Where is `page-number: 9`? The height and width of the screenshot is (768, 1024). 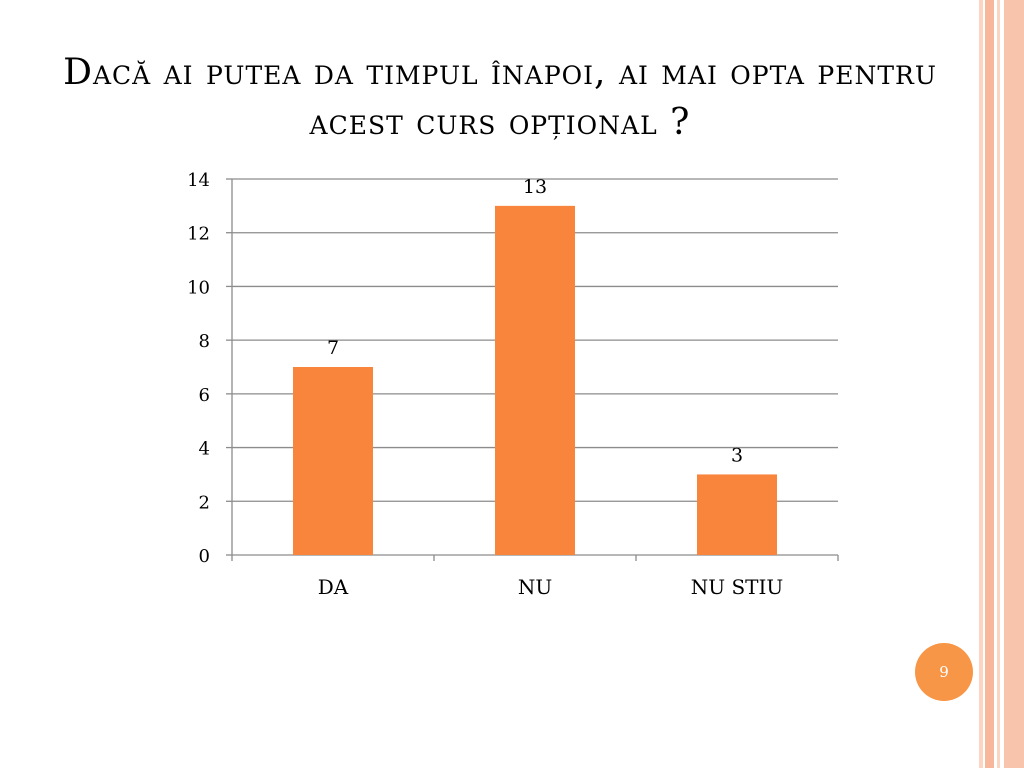 page-number: 9 is located at coordinates (944, 672).